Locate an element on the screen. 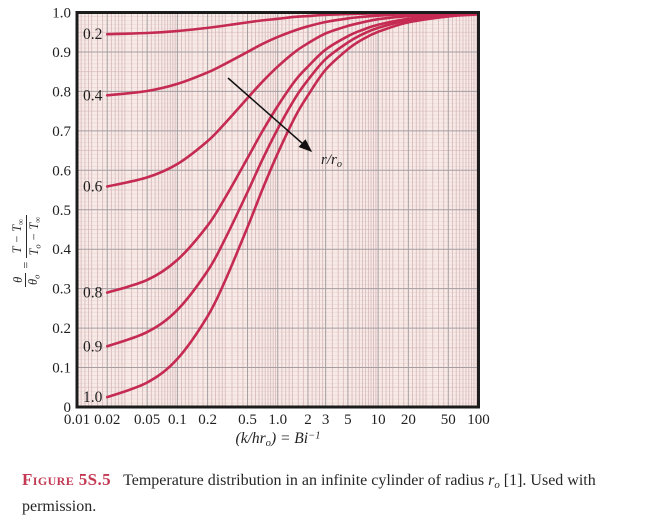 Image resolution: width=663 pixels, height=524 pixels. temperature-ratio-fraction: T − T∞ To − T∞ is located at coordinates (26, 236).